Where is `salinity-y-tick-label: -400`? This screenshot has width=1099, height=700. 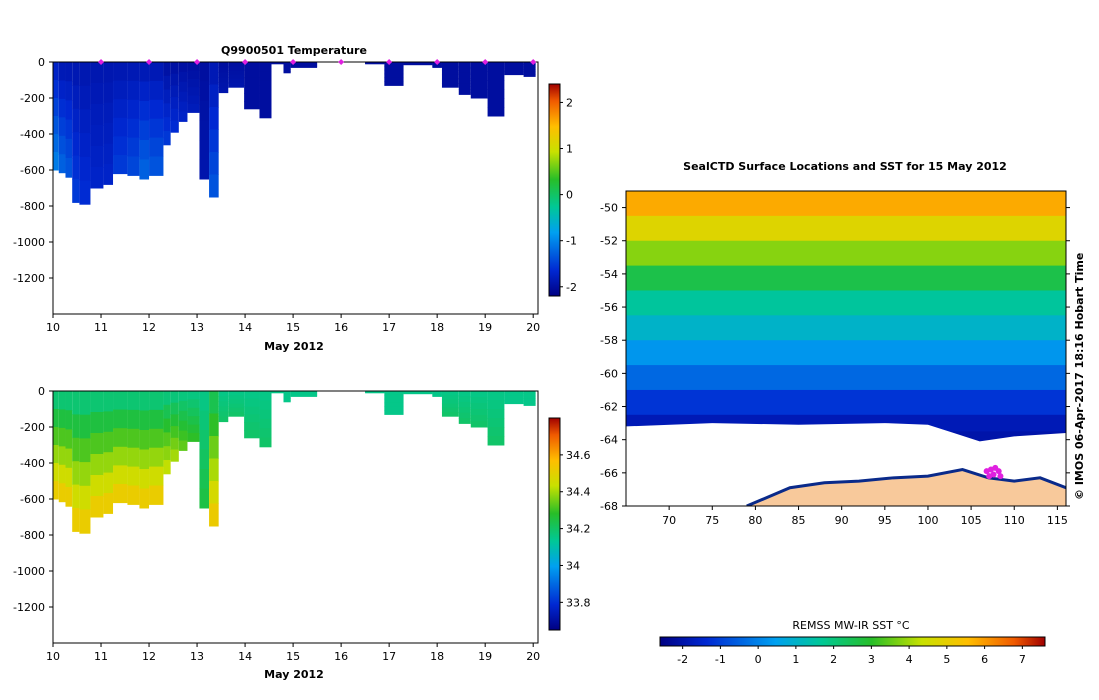 salinity-y-tick-label: -400 is located at coordinates (32, 463).